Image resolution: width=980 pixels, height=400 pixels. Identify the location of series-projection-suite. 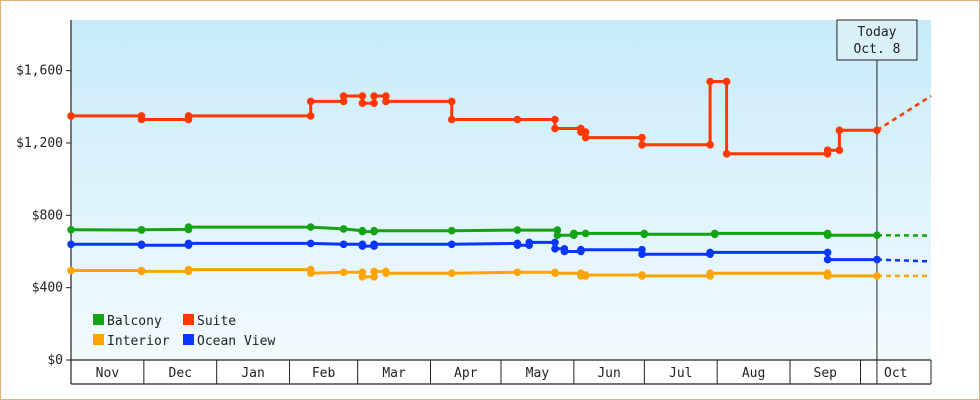
(904, 113).